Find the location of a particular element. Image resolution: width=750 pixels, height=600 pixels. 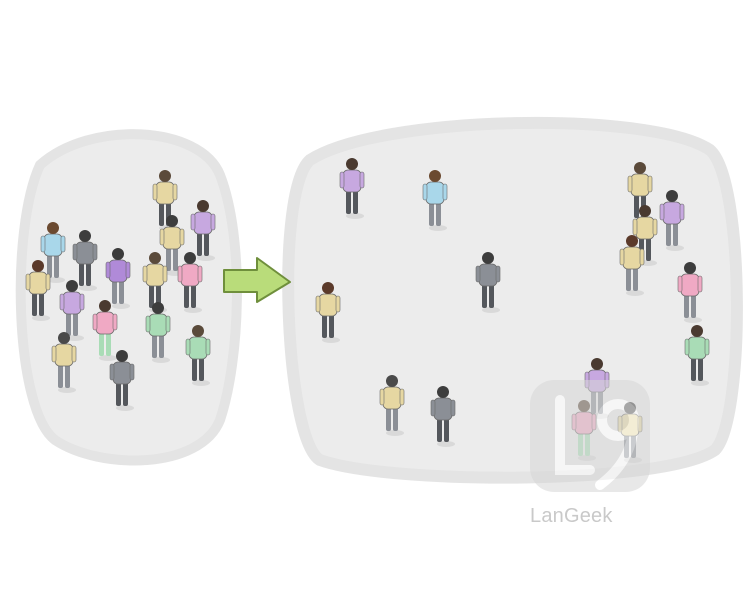

langeek-logo-icon is located at coordinates (590, 436).